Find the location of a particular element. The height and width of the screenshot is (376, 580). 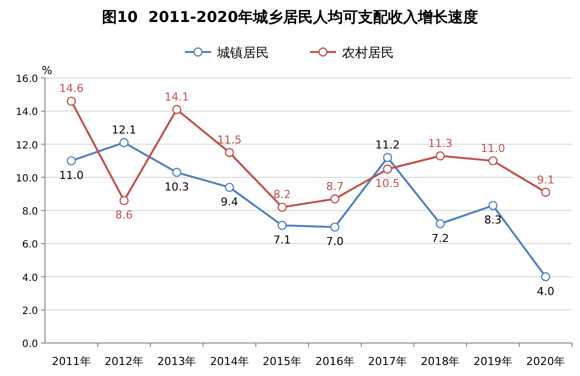

x-tick-label: 2015年 is located at coordinates (282, 361).